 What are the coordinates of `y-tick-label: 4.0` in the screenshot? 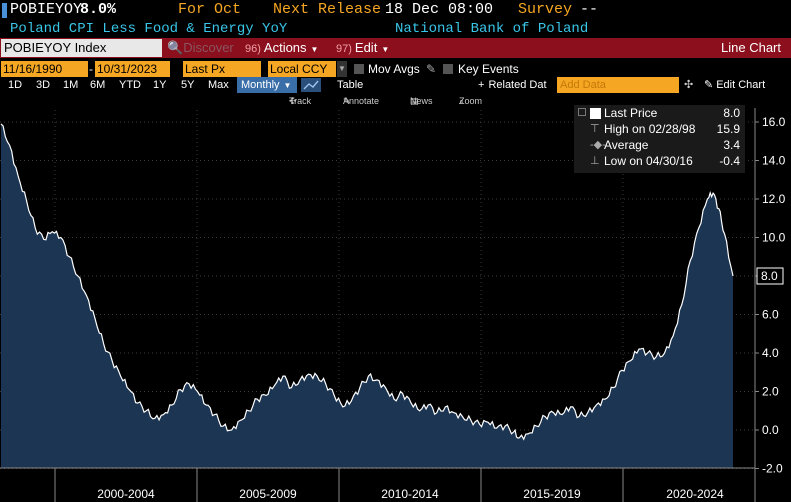 It's located at (770, 353).